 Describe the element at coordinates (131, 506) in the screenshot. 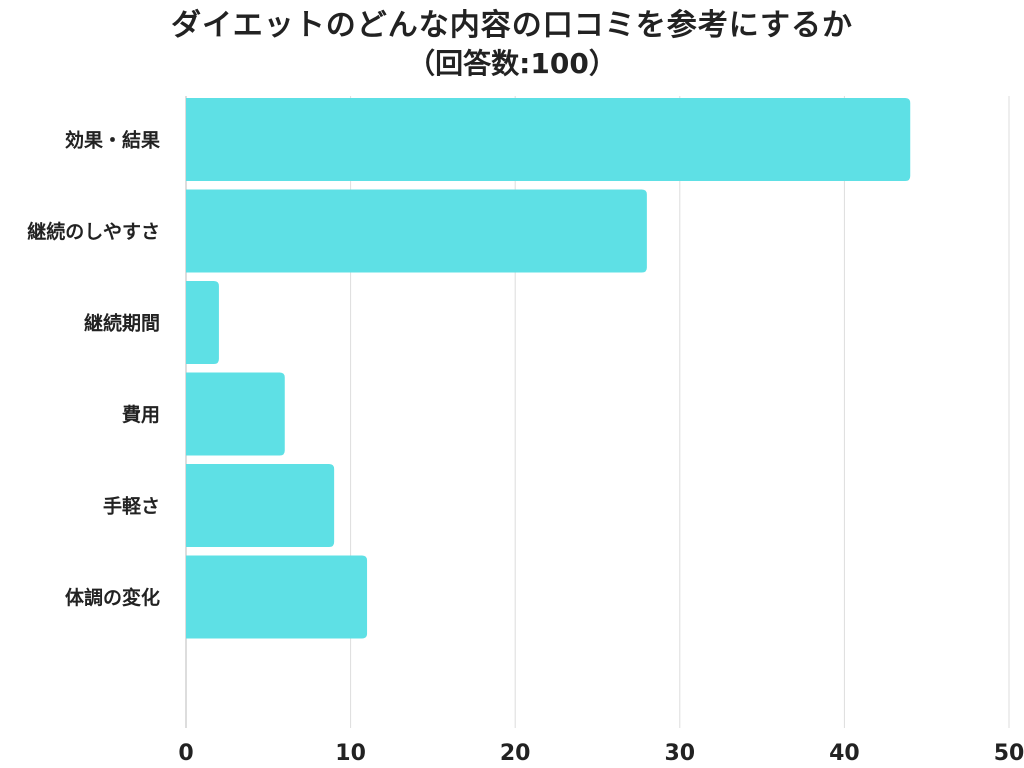

I see `category-label: 手軽さ` at that location.